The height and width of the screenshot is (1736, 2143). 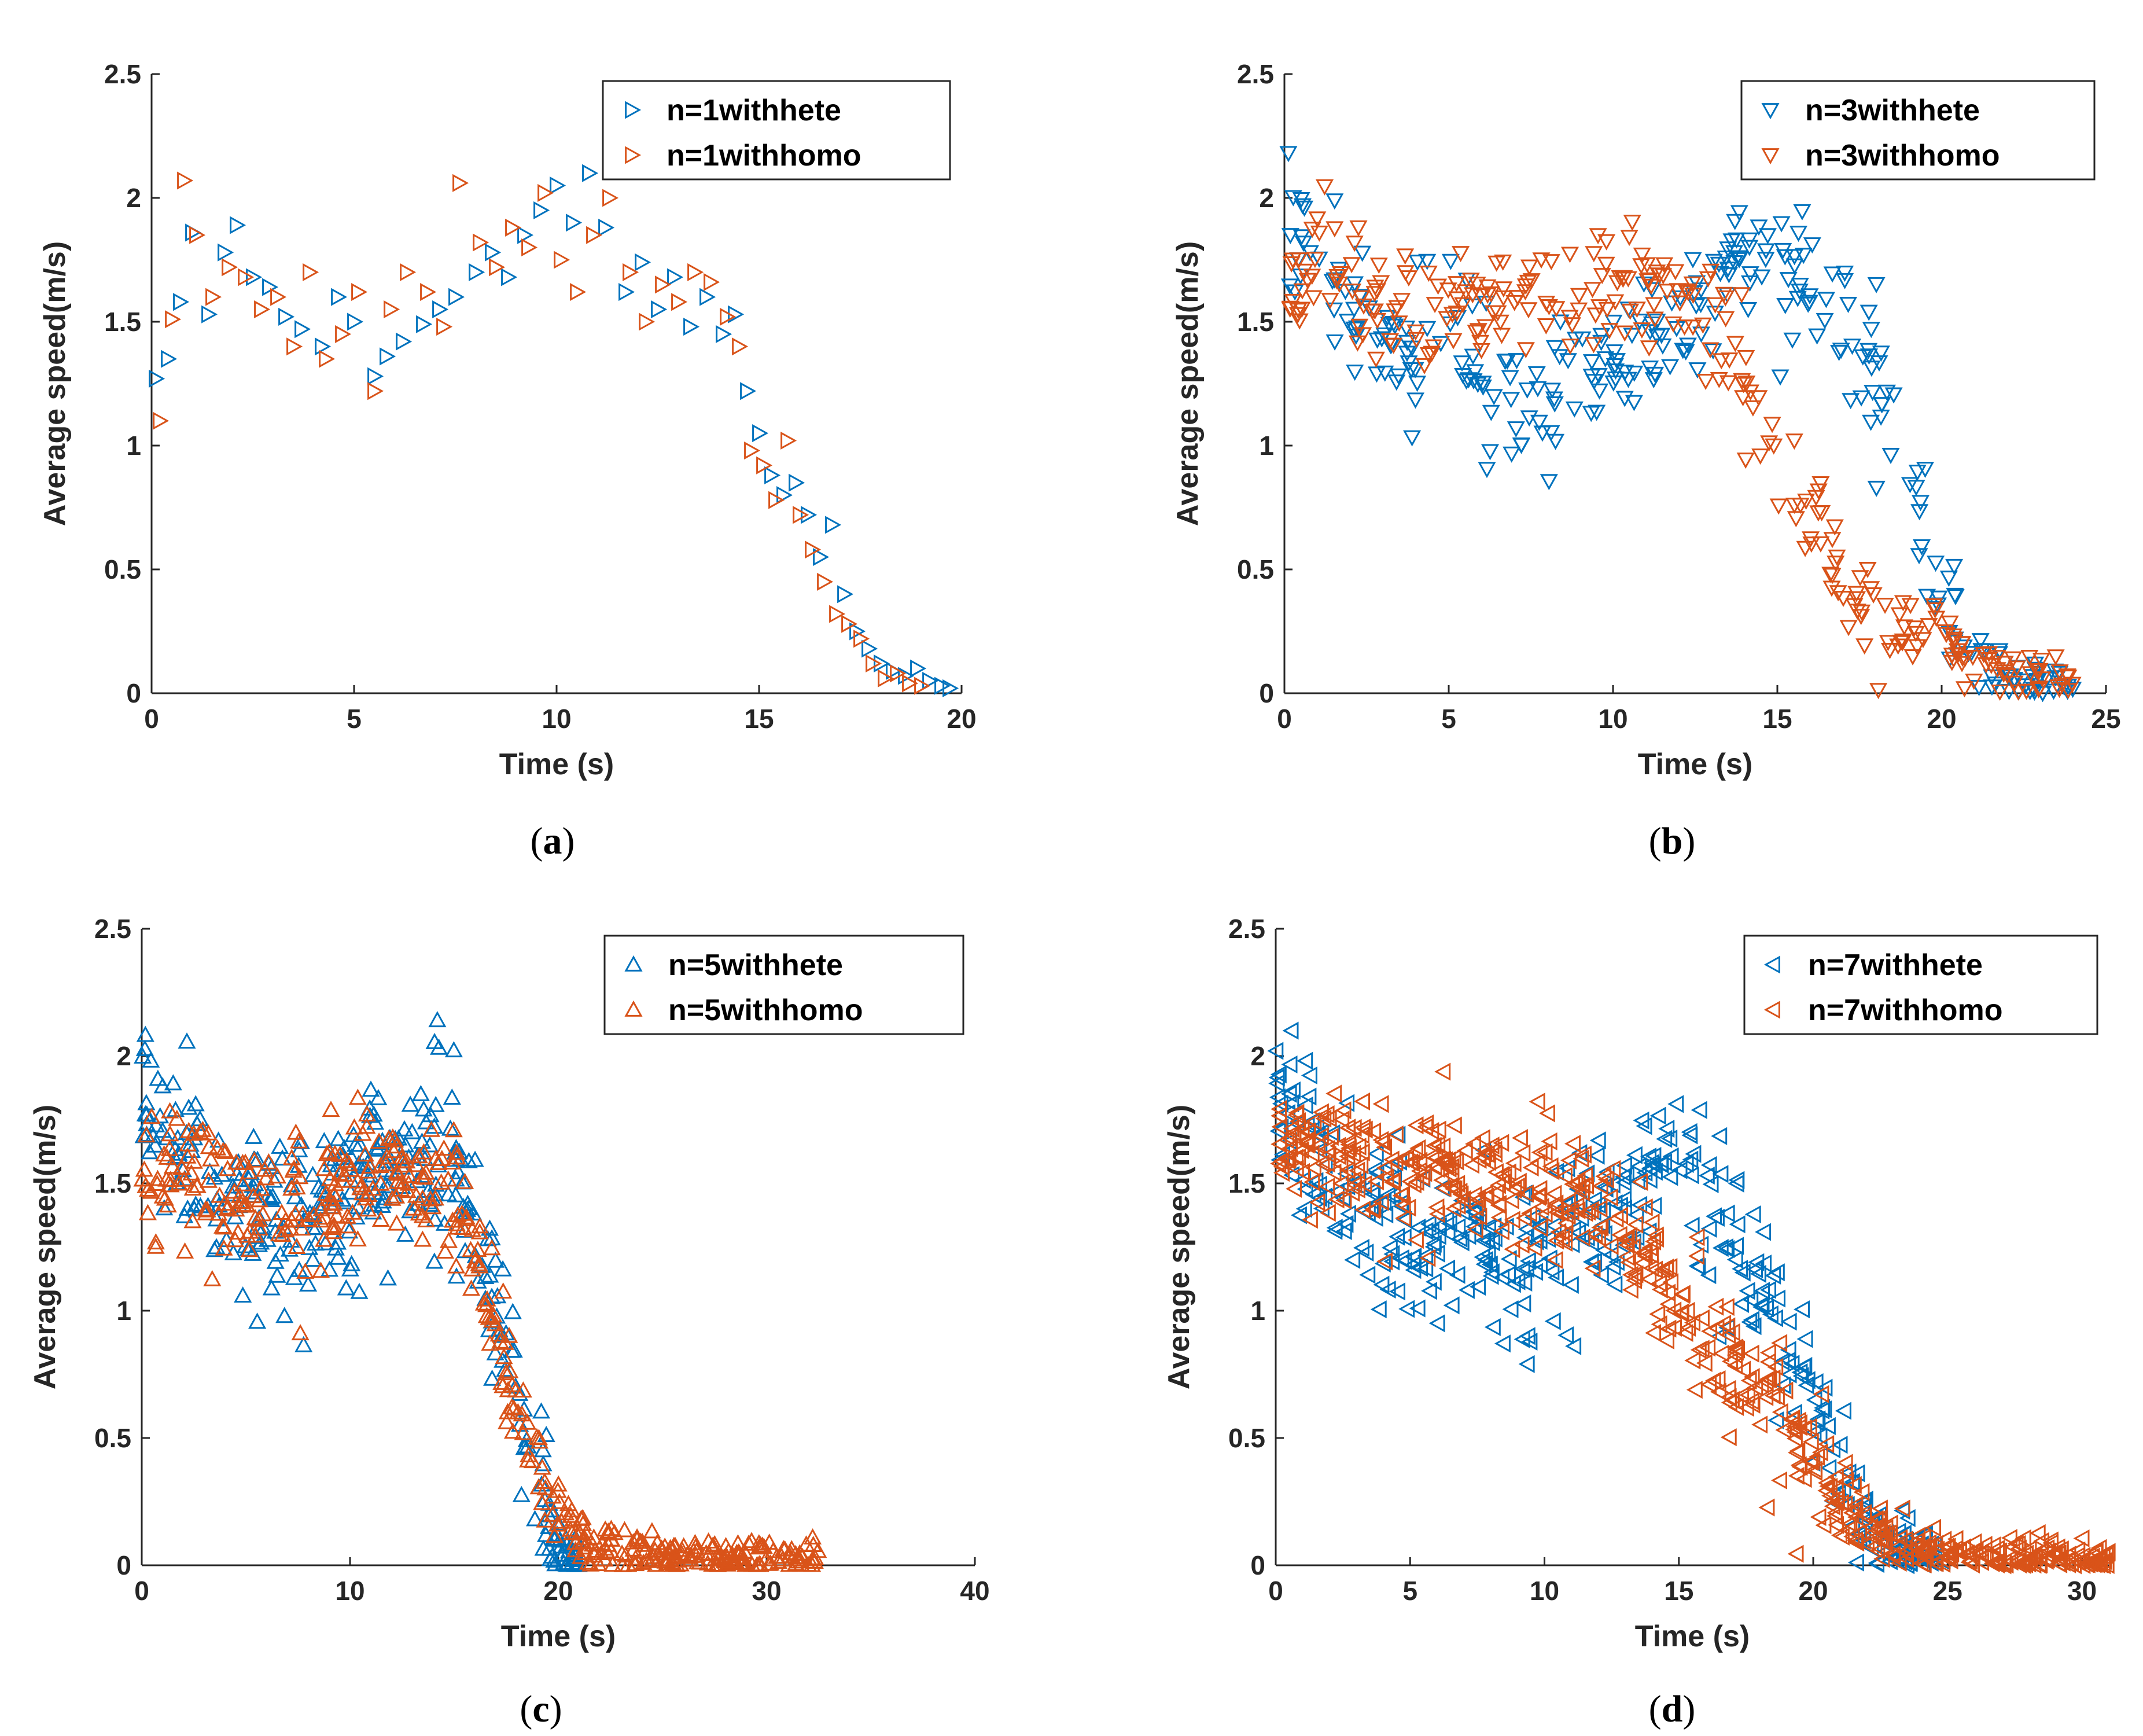 I want to click on x-tick-label: 10, so click(x=349, y=1591).